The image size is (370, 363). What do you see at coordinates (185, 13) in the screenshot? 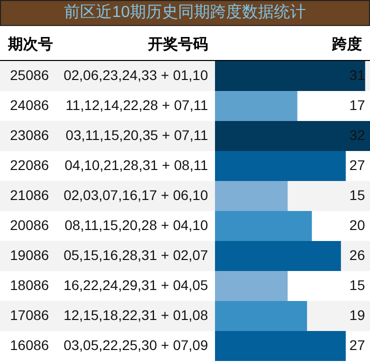
I see `chart-title: 前区近10期历史同期跨度数据统计` at bounding box center [185, 13].